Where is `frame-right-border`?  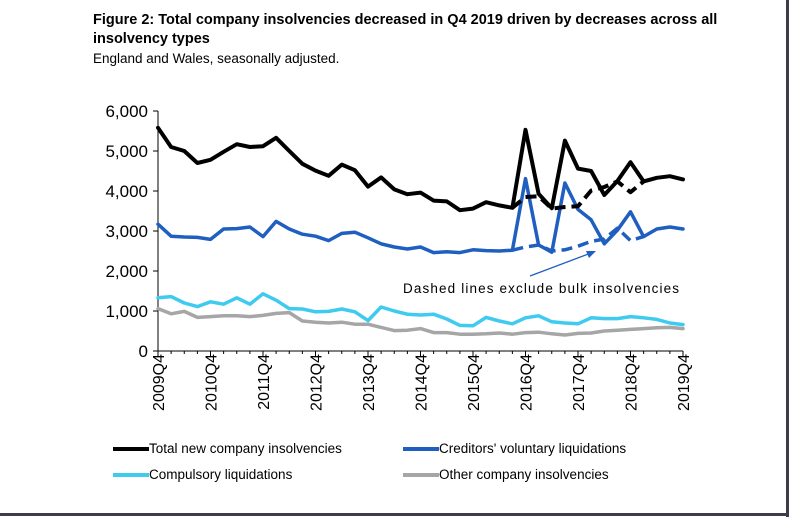
frame-right-border is located at coordinates (787, 258).